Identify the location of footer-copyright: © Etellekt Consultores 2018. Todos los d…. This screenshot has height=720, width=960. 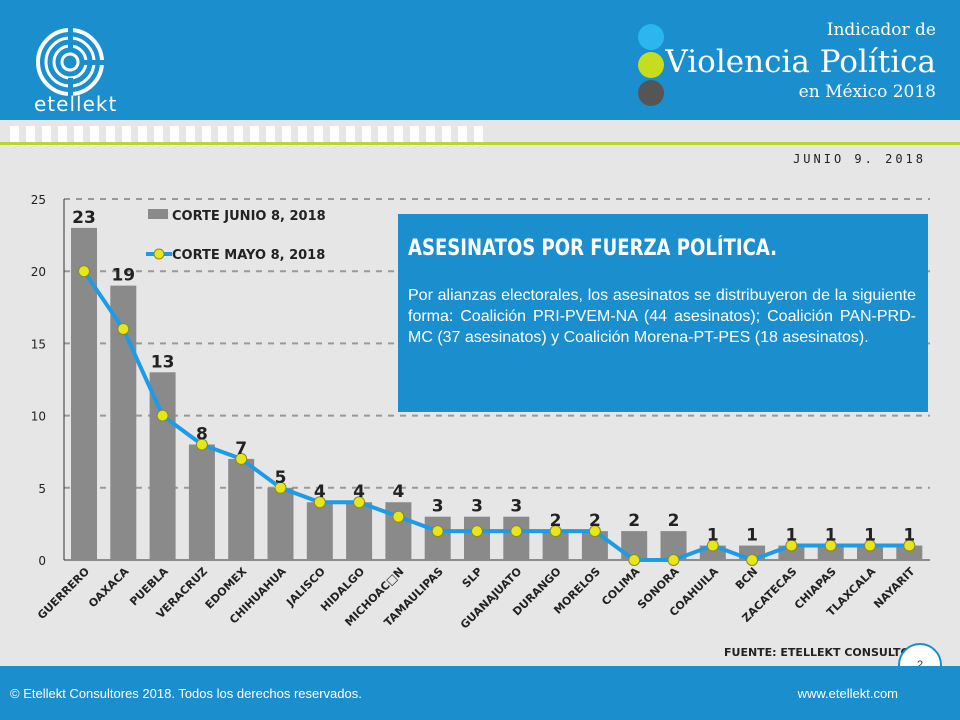
(186, 693).